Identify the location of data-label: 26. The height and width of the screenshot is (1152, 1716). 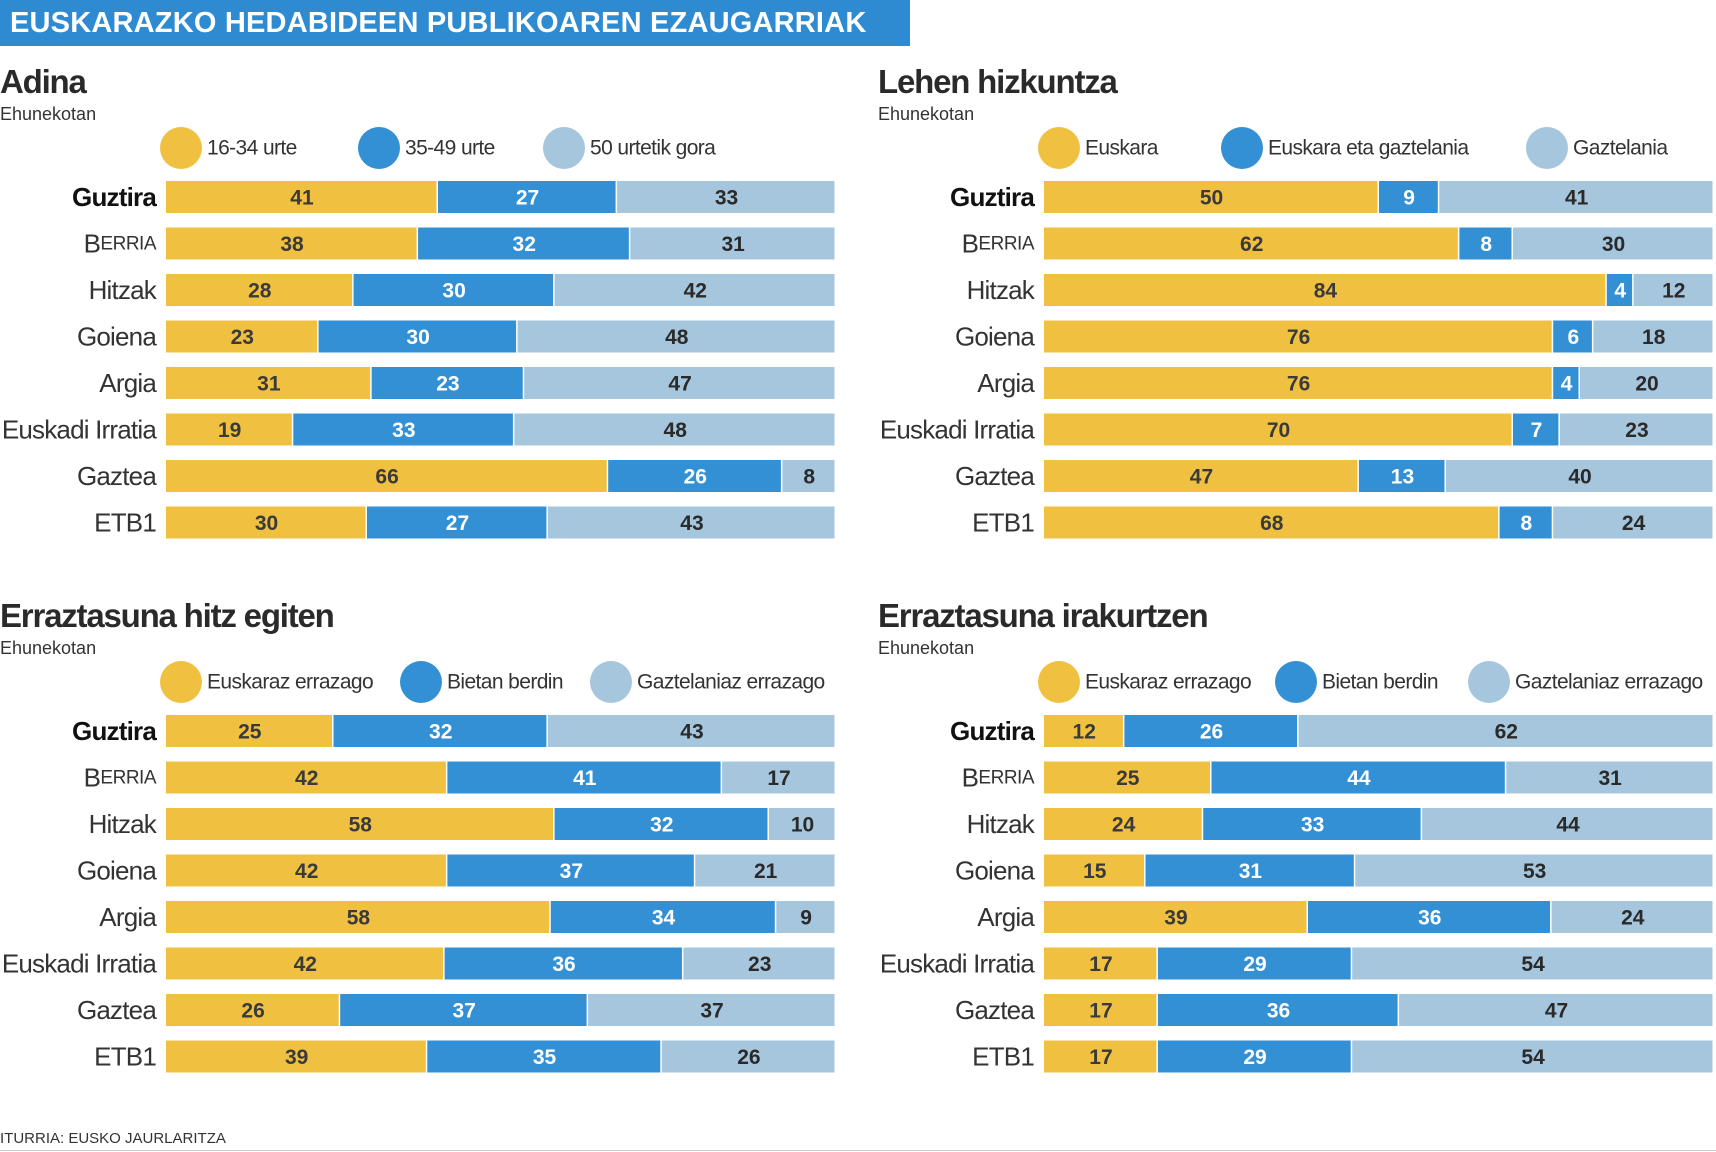
(252, 1011).